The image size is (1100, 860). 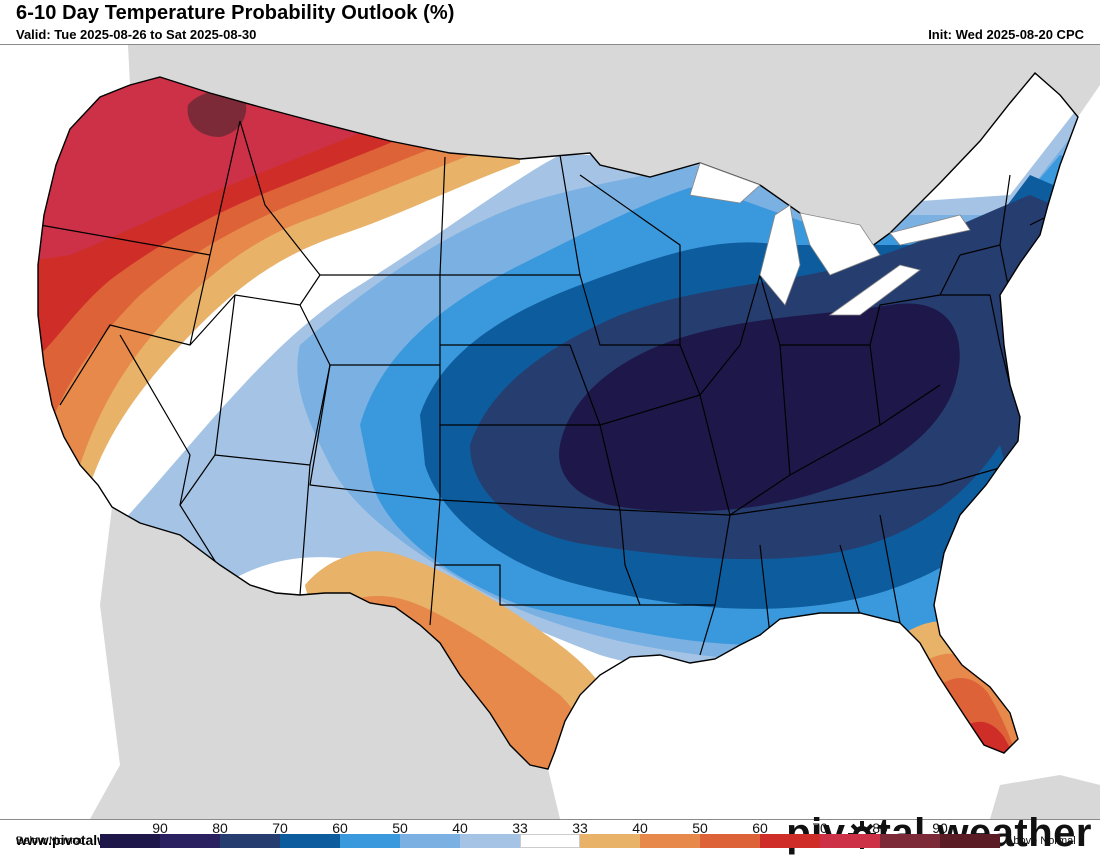 I want to click on great-lakes, so click(x=830, y=239).